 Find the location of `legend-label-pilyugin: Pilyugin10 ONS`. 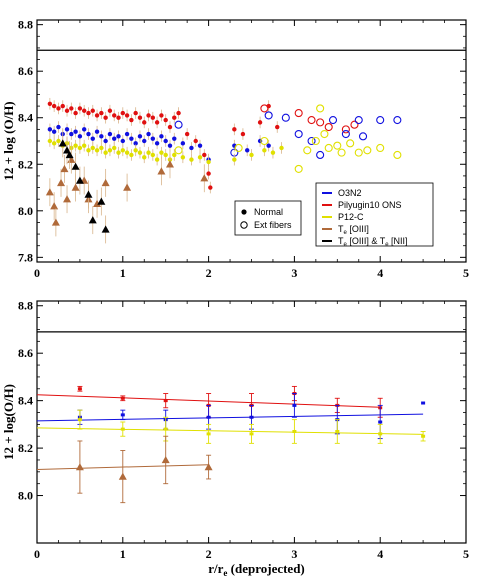

legend-label-pilyugin: Pilyugin10 ONS is located at coordinates (370, 205).